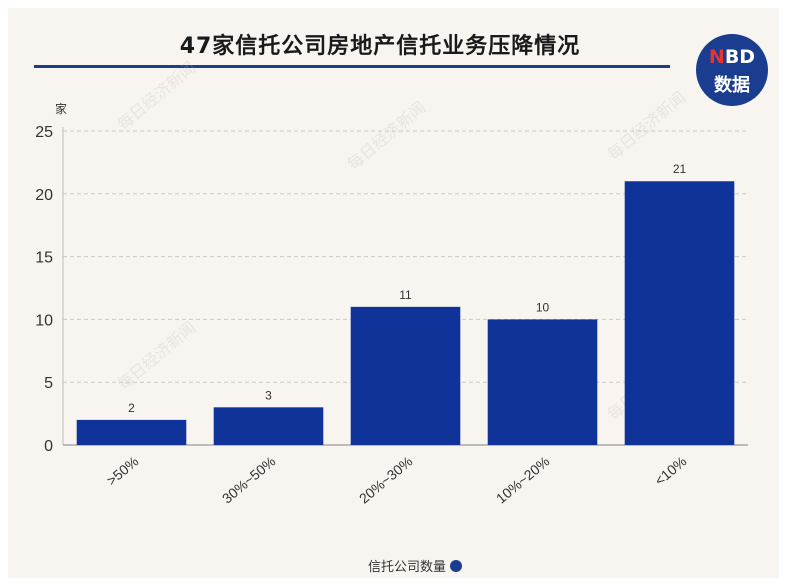  I want to click on legend-marker, so click(456, 566).